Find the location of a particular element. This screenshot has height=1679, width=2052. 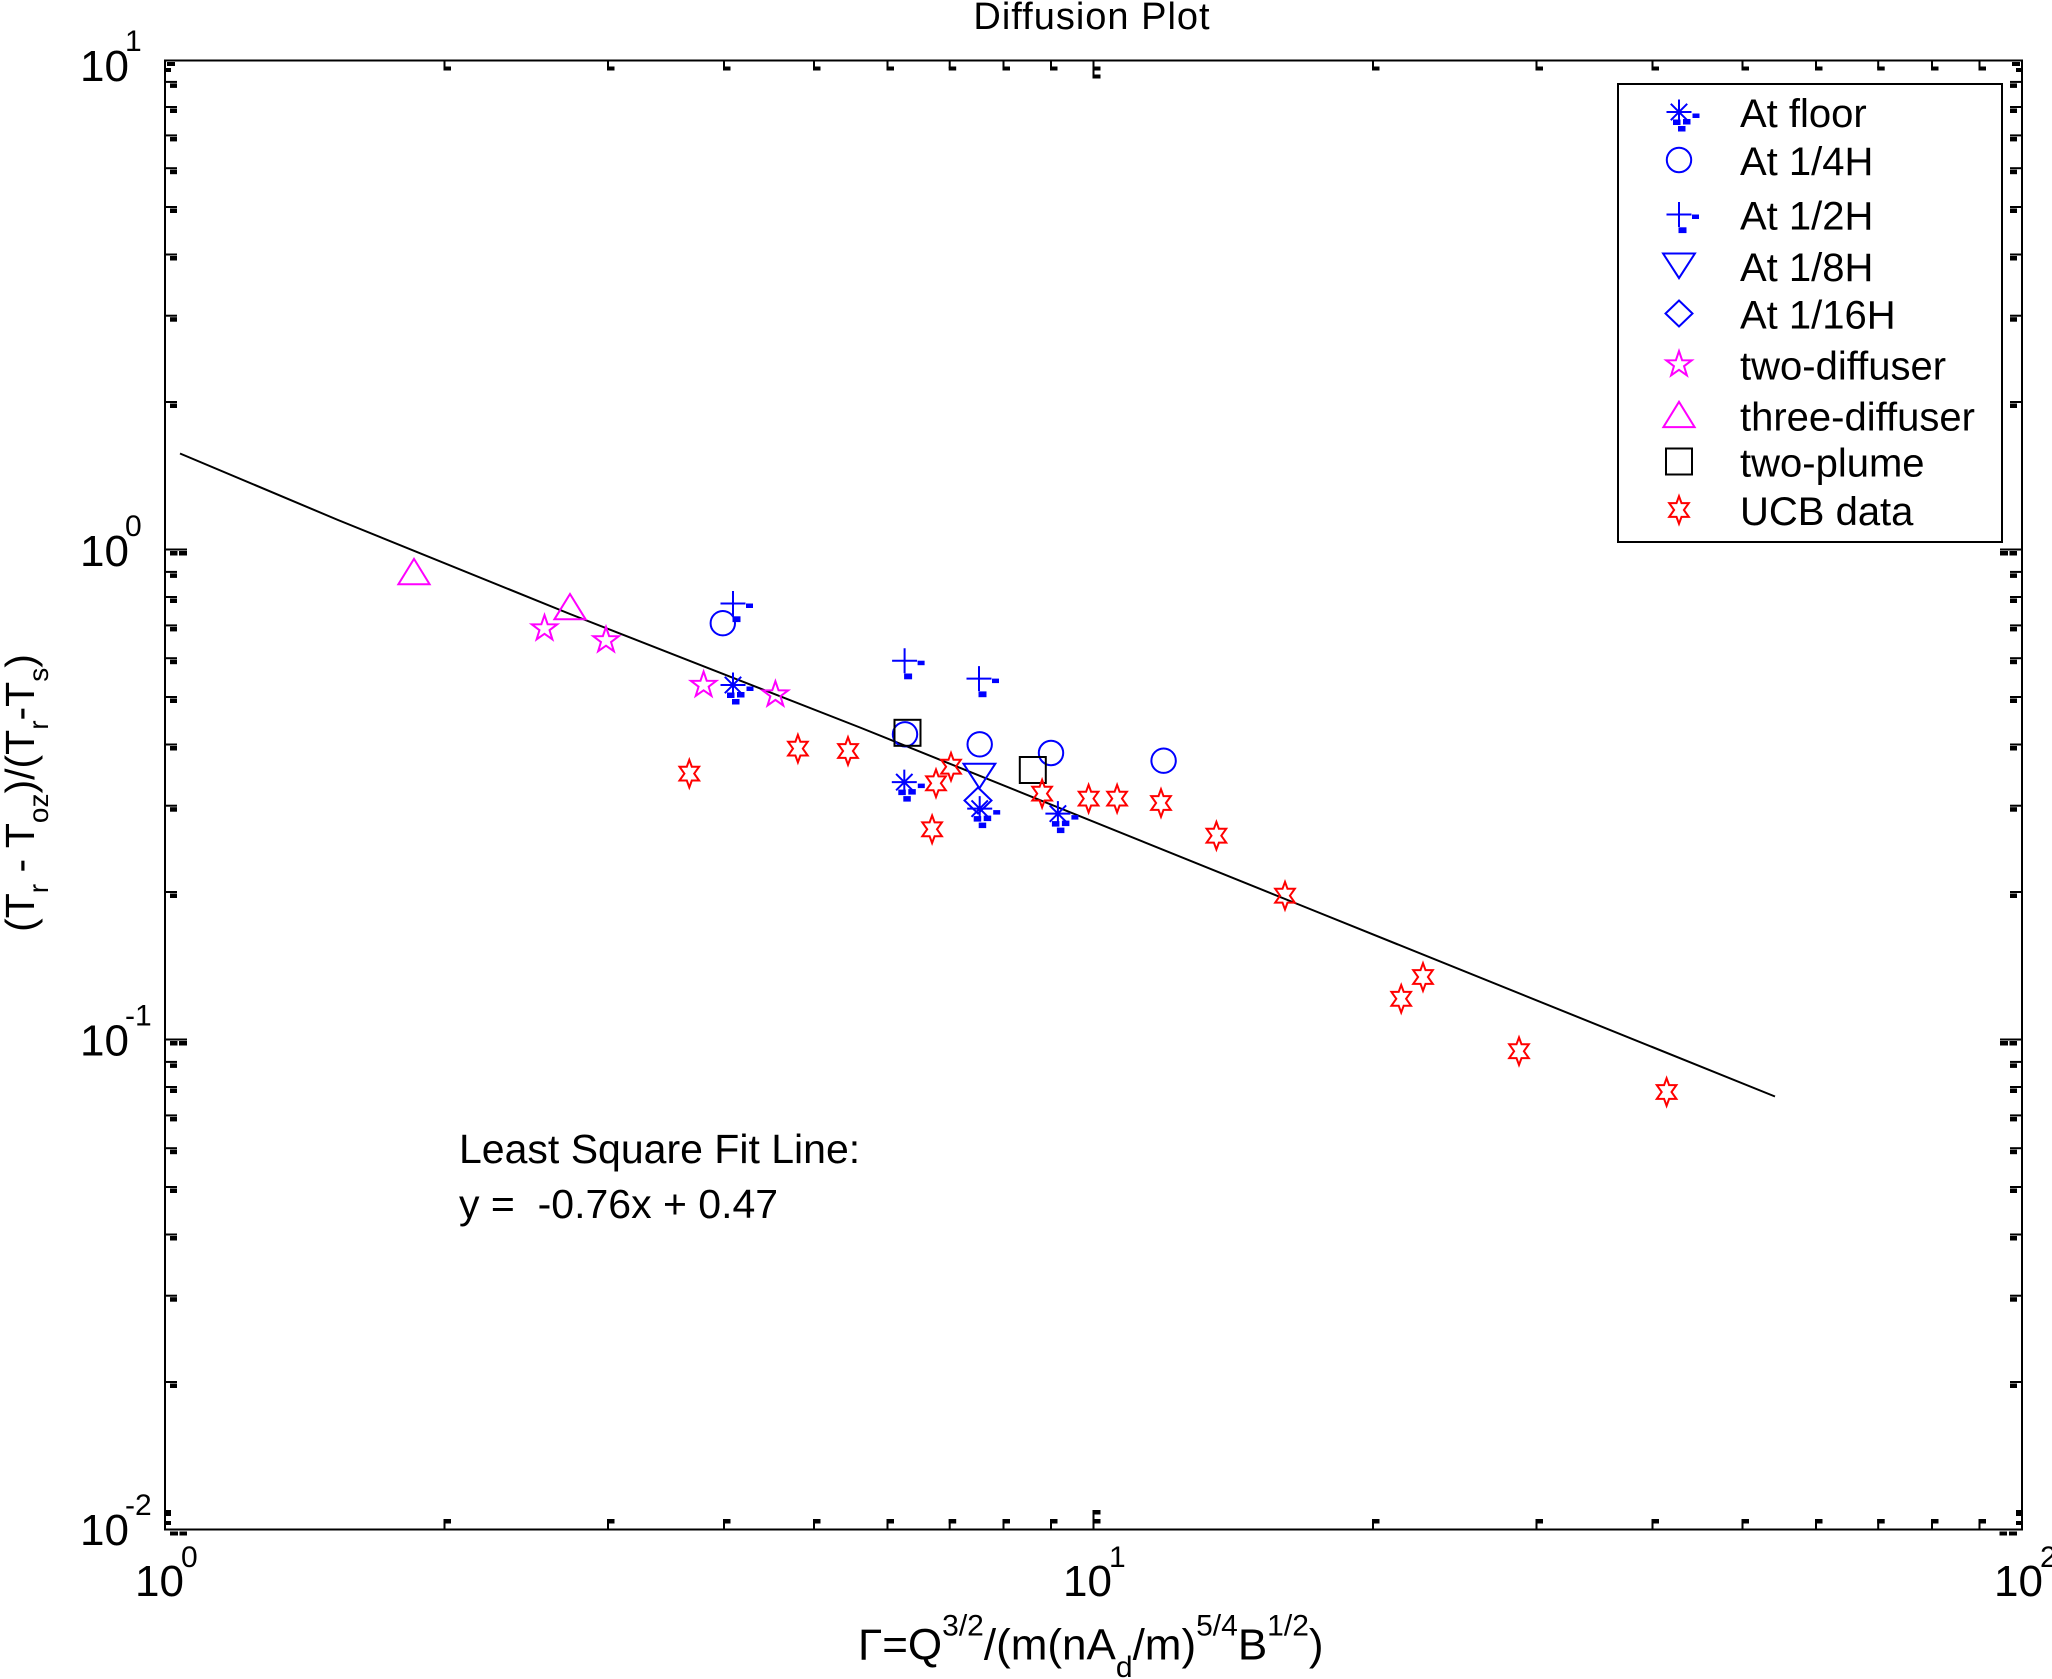

svg-text: At 1/4H is located at coordinates (1806, 162).